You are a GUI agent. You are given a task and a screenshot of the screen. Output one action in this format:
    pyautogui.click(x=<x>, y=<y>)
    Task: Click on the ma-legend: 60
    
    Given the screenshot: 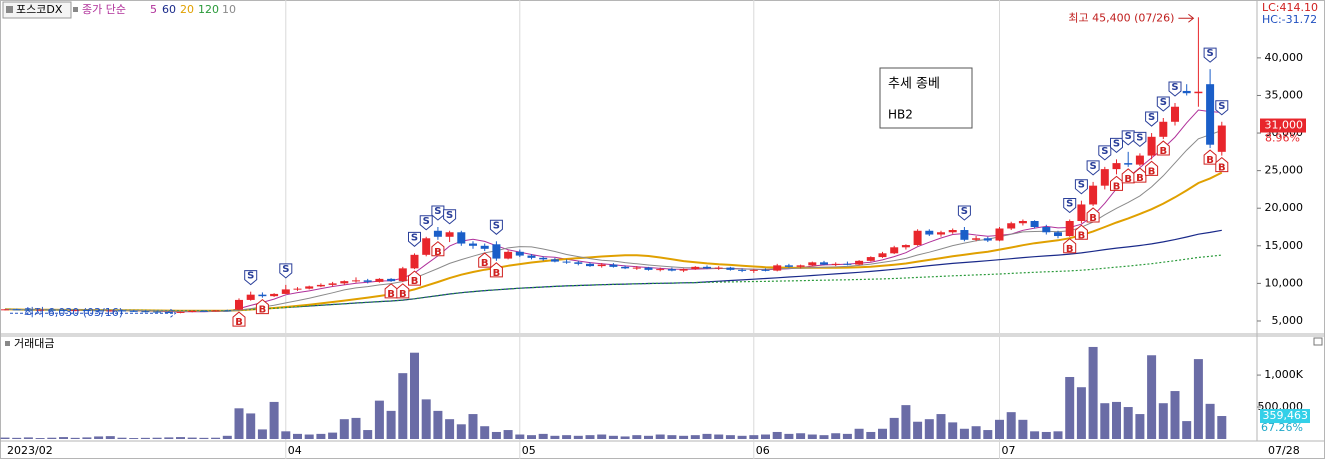 What is the action you would take?
    pyautogui.click(x=169, y=9)
    